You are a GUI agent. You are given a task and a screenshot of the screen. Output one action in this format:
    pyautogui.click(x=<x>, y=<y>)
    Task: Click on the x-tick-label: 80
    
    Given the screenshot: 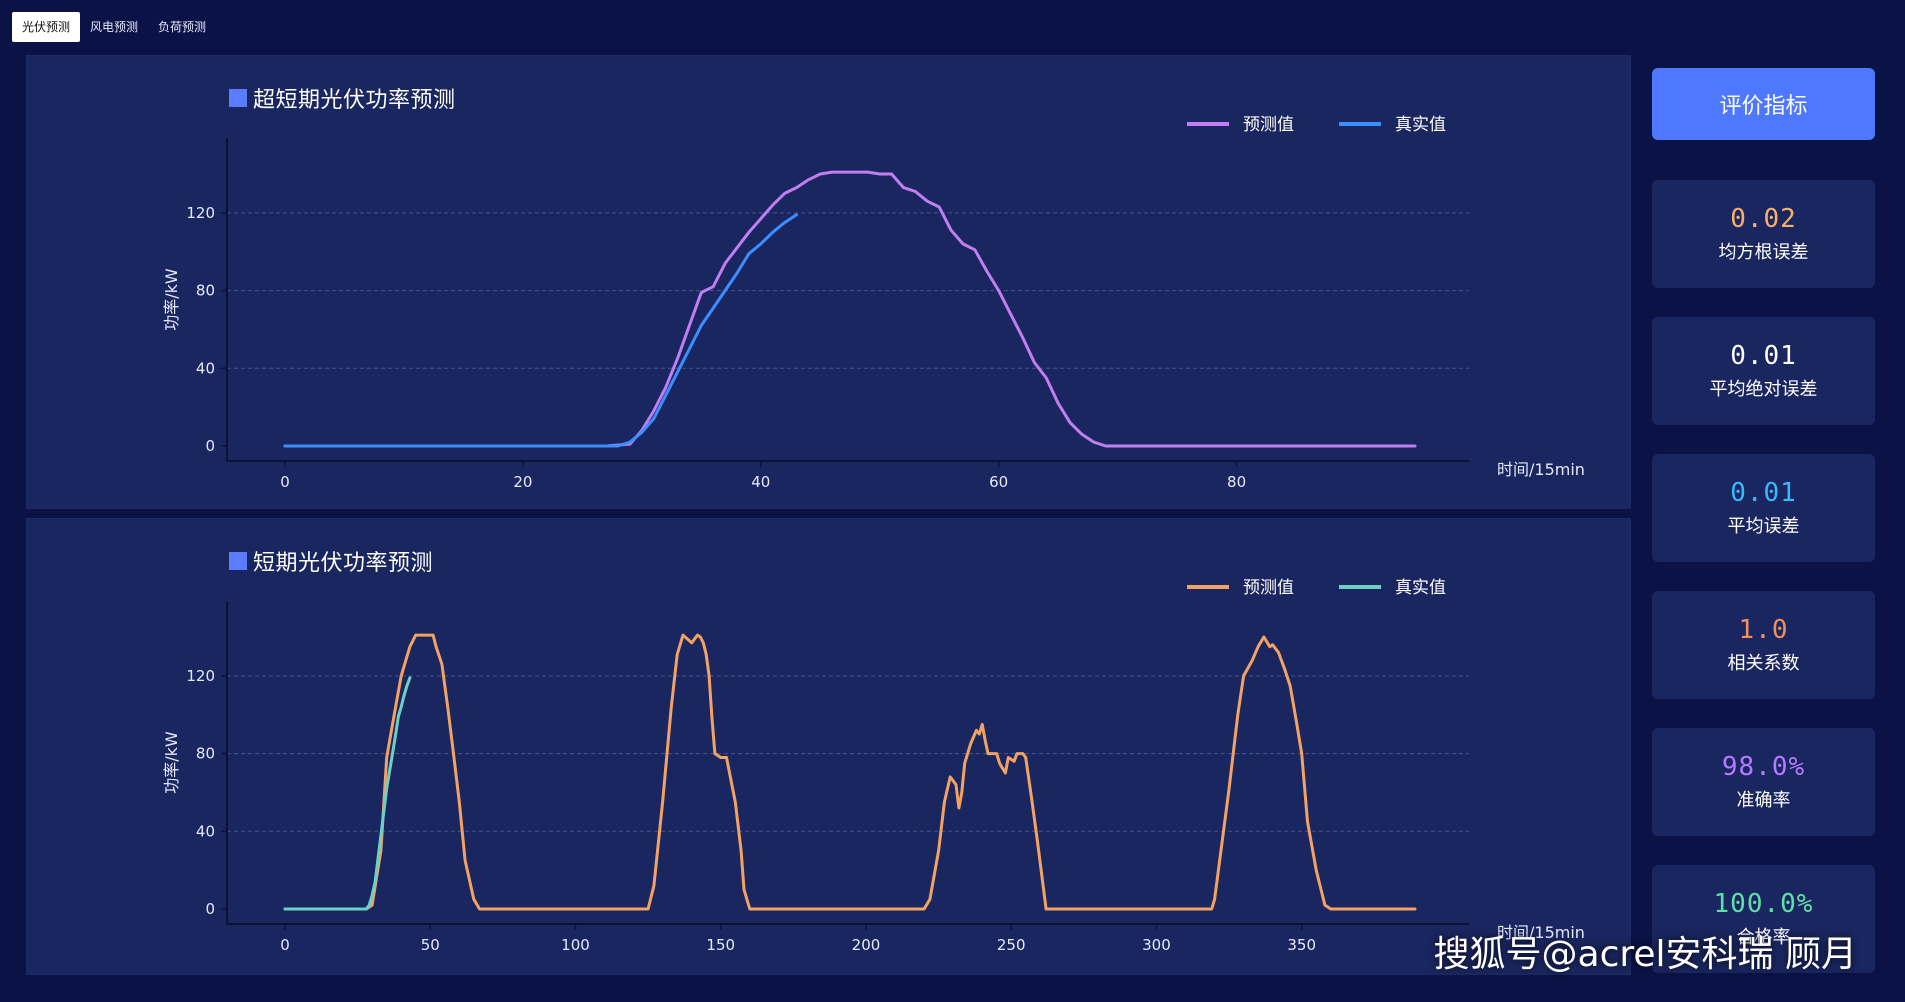 What is the action you would take?
    pyautogui.click(x=1236, y=482)
    